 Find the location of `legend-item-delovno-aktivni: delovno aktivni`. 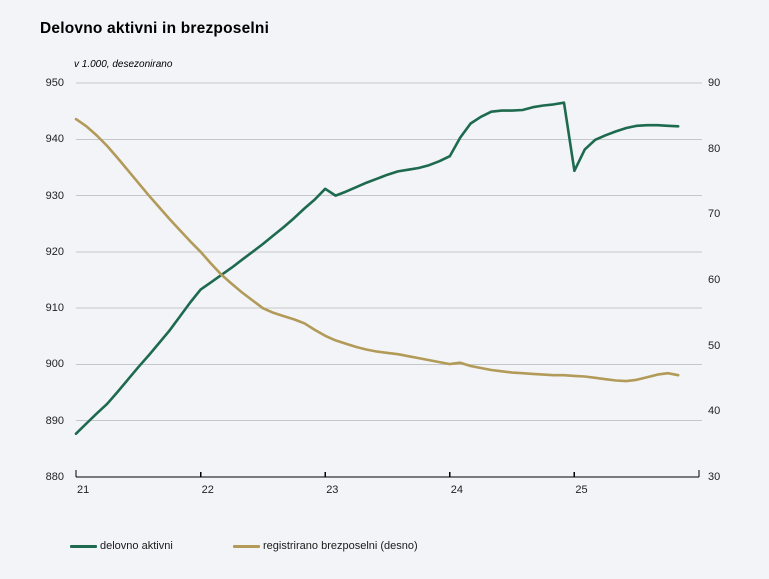

legend-item-delovno-aktivni: delovno aktivni is located at coordinates (121, 546).